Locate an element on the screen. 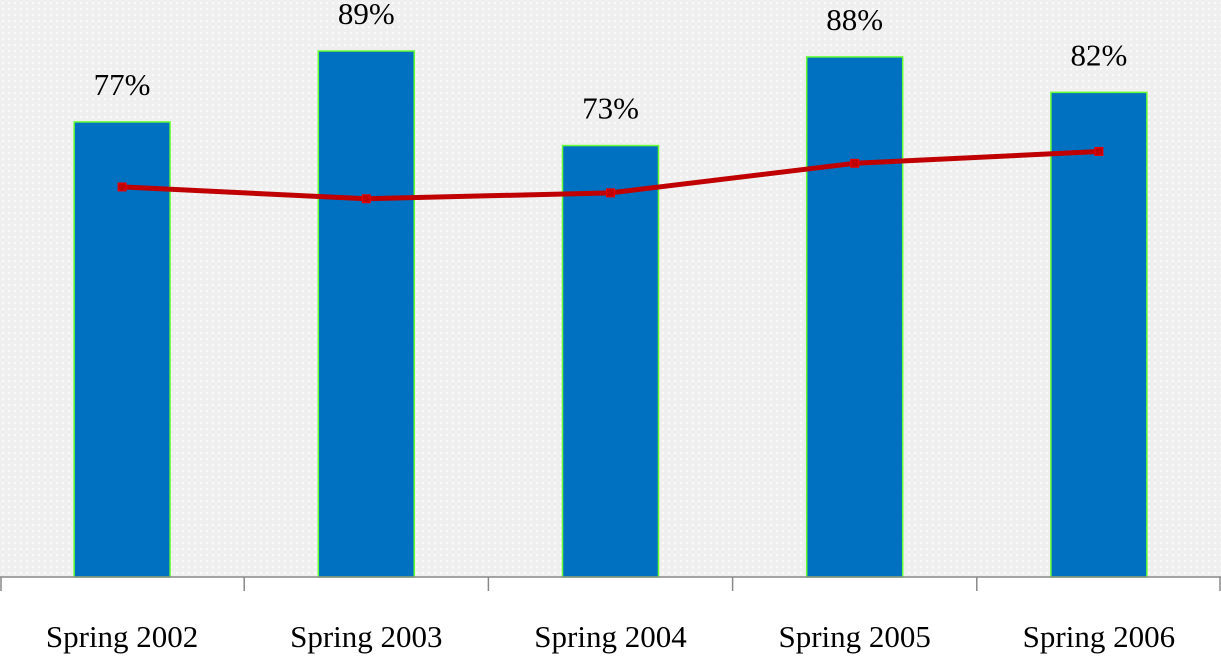 The image size is (1221, 667). data-label: 77% is located at coordinates (122, 84).